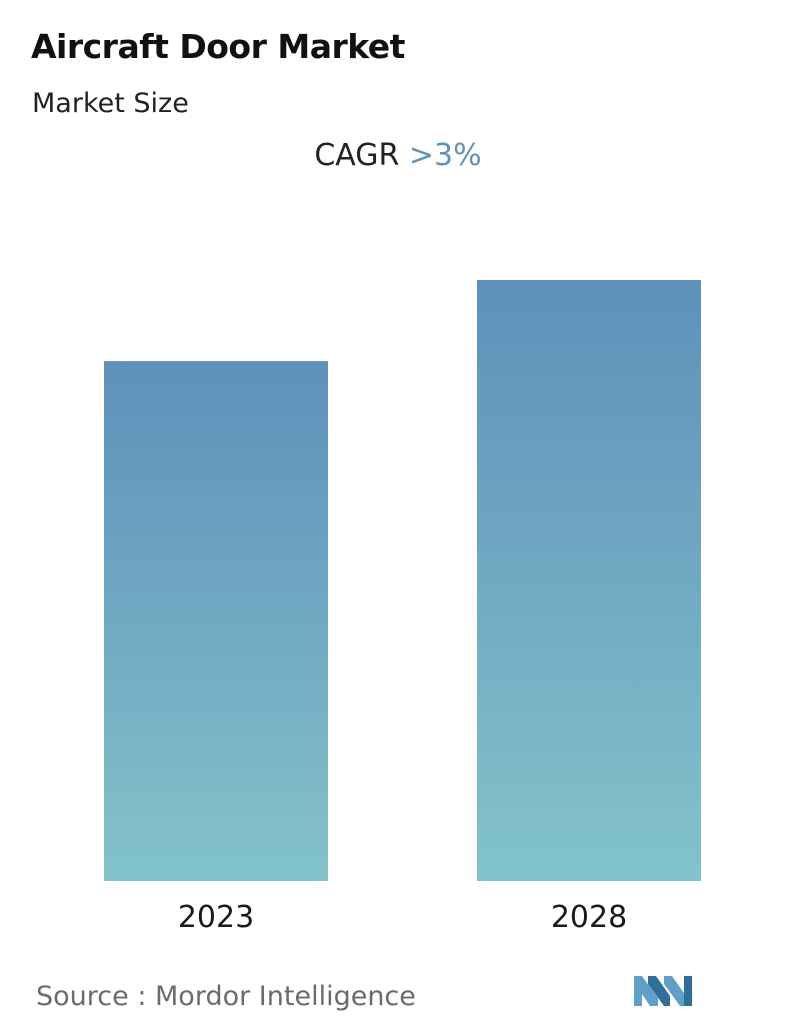  I want to click on bar-2023, so click(216, 621).